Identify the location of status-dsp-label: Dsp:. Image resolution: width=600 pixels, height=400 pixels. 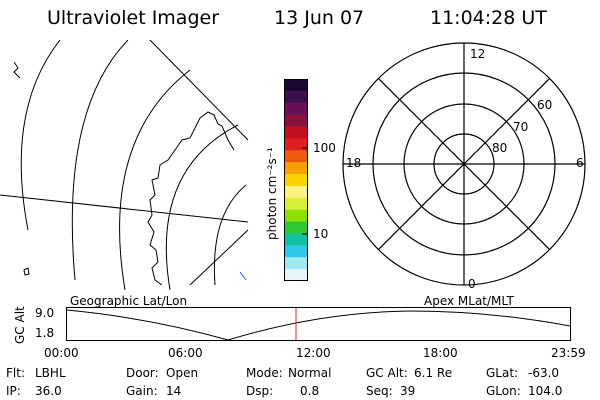
(260, 391).